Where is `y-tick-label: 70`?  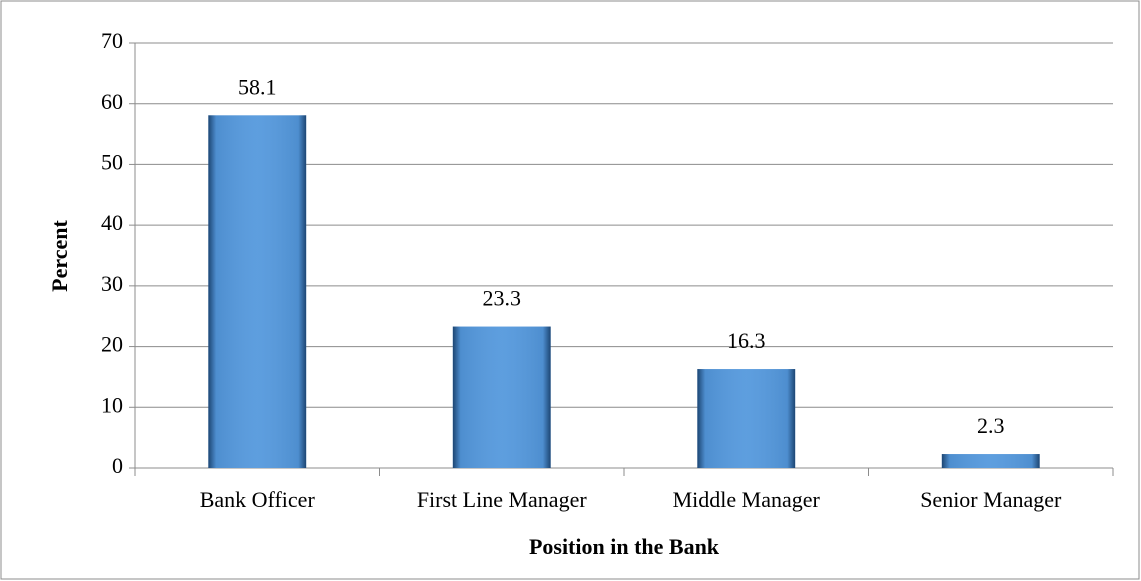 y-tick-label: 70 is located at coordinates (112, 40).